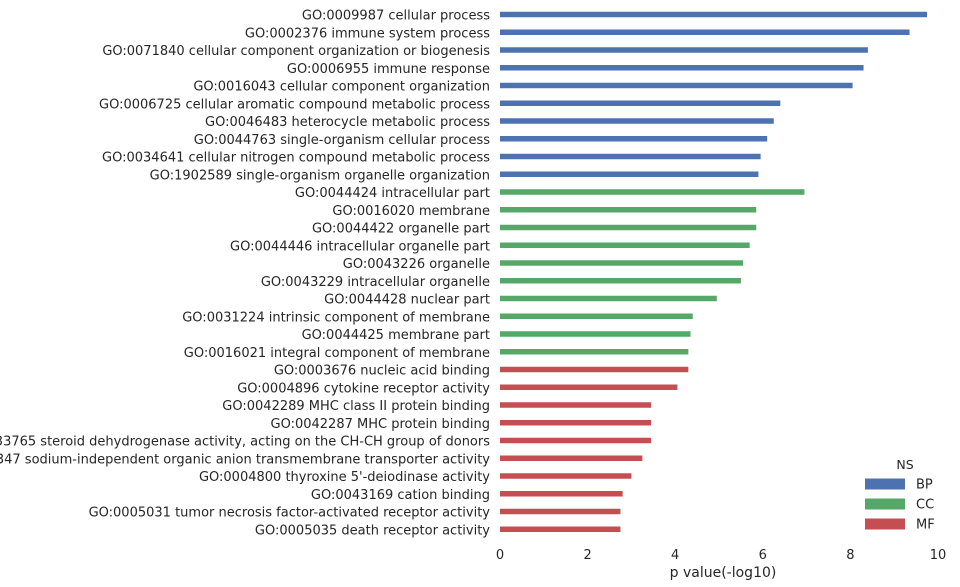 The height and width of the screenshot is (587, 960). Describe the element at coordinates (411, 211) in the screenshot. I see `category-label: GO:0016020 membrane` at that location.